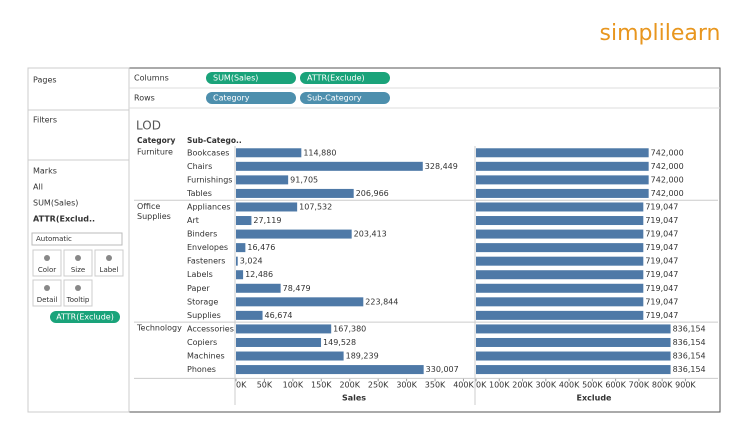  Describe the element at coordinates (193, 220) in the screenshot. I see `subcategory-label: Art` at that location.